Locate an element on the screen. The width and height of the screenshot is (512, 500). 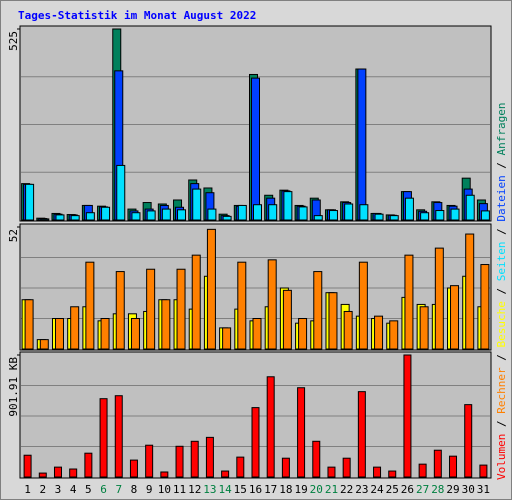
x-tick-label: 15 is located at coordinates (240, 489).